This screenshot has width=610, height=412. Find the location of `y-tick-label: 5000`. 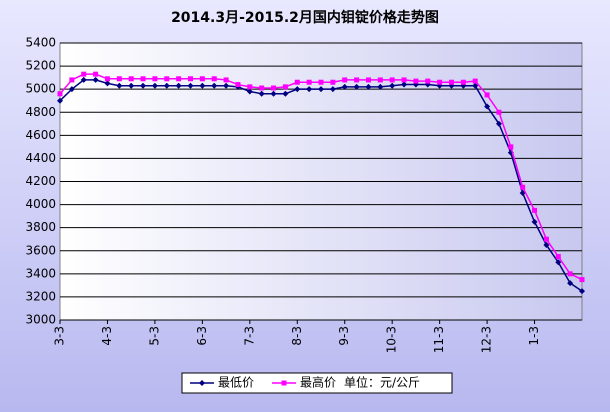

y-tick-label: 5000 is located at coordinates (40, 89).